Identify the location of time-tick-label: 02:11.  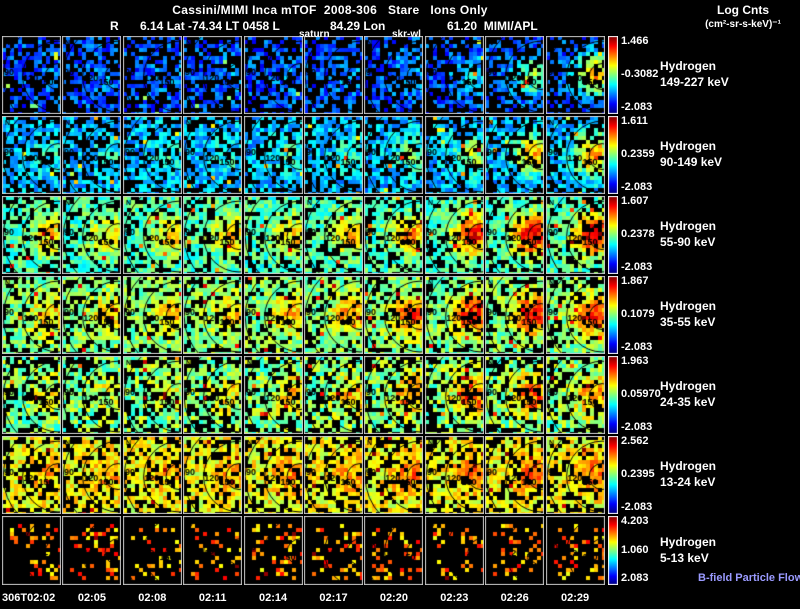
(212, 598).